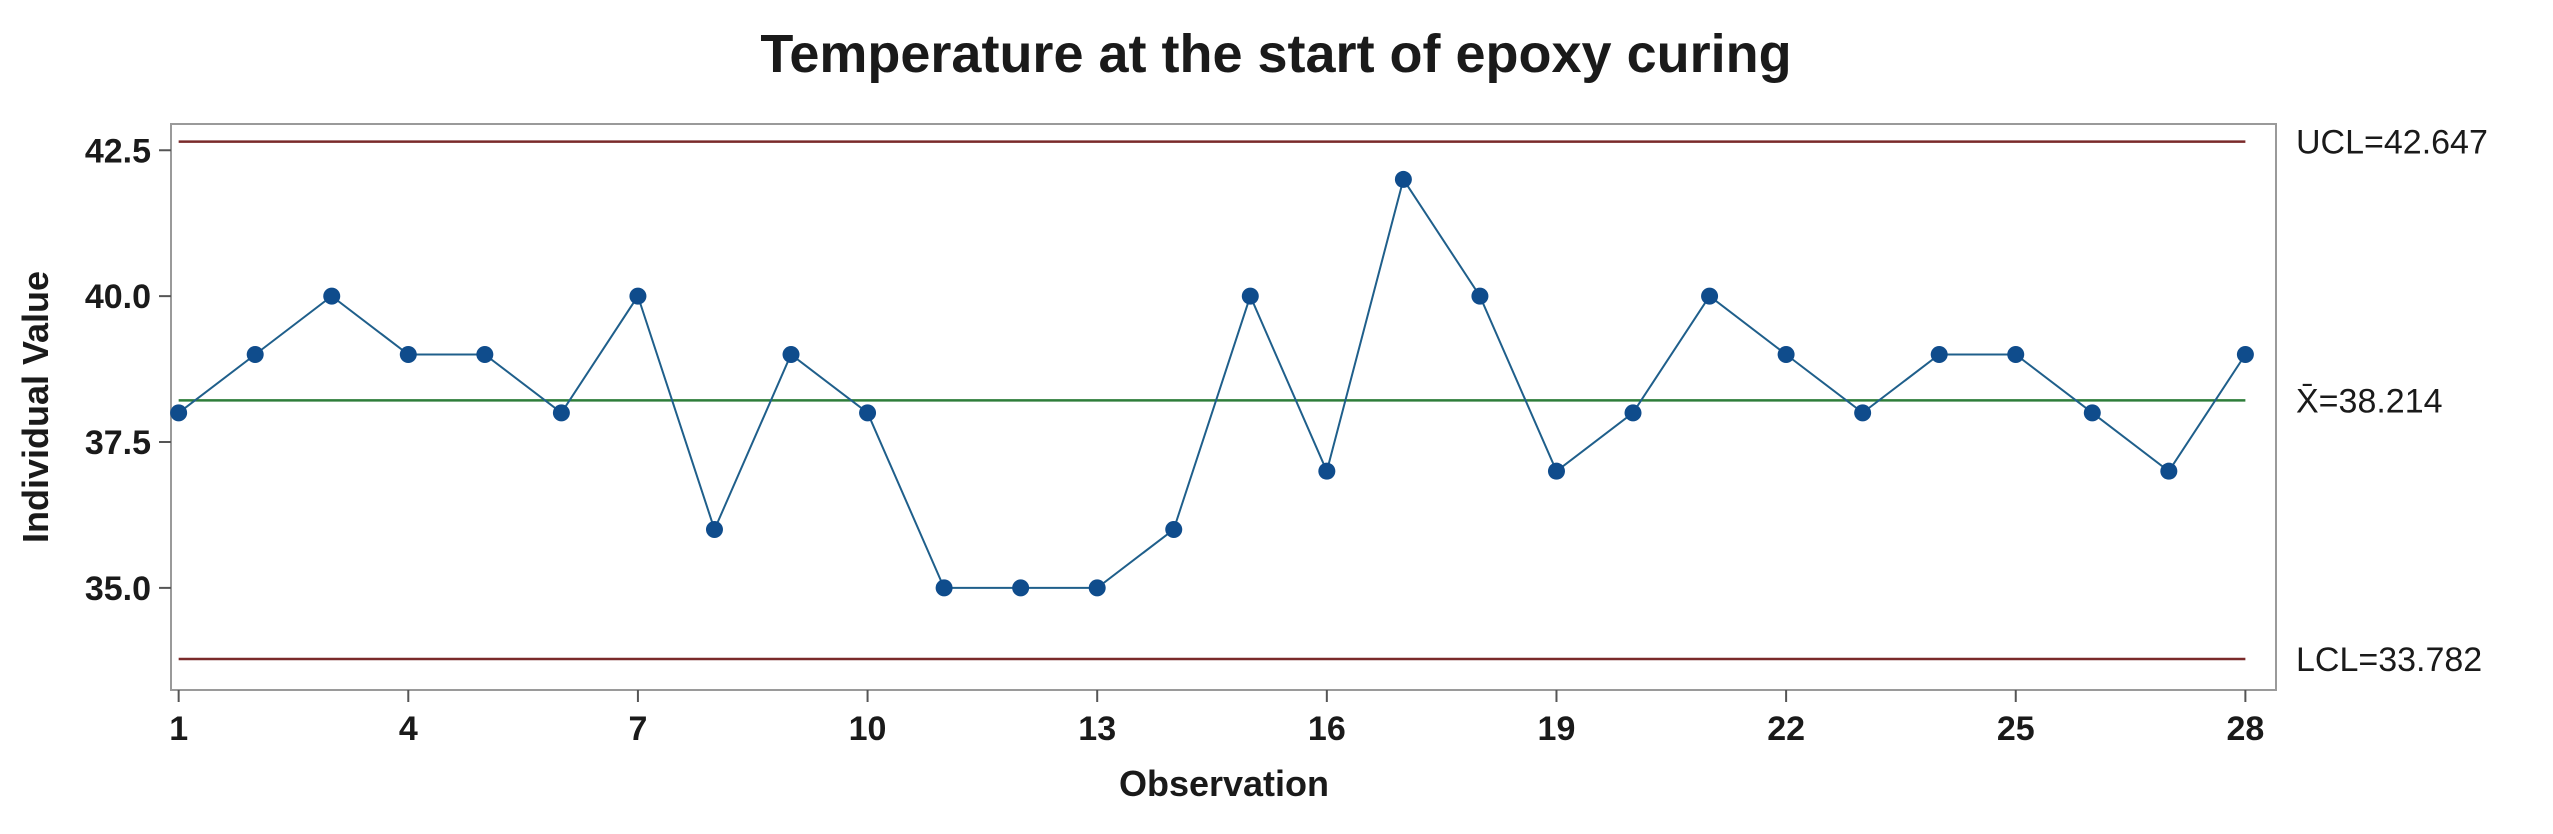 This screenshot has height=834, width=2553. Describe the element at coordinates (1327, 729) in the screenshot. I see `x-tick-label: 16` at that location.